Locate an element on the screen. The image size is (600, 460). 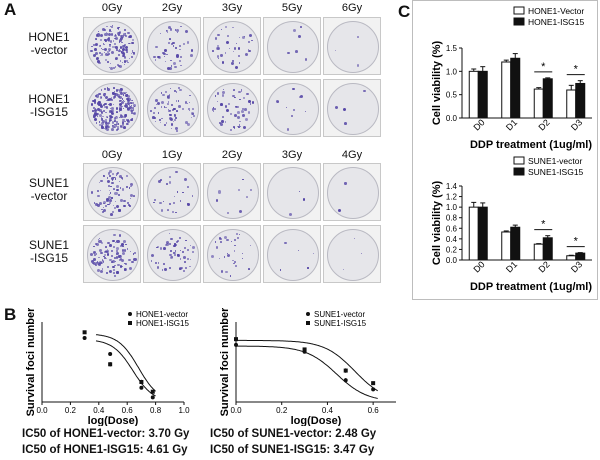
y-tick-label: 0.0 is located at coordinates (452, 260).